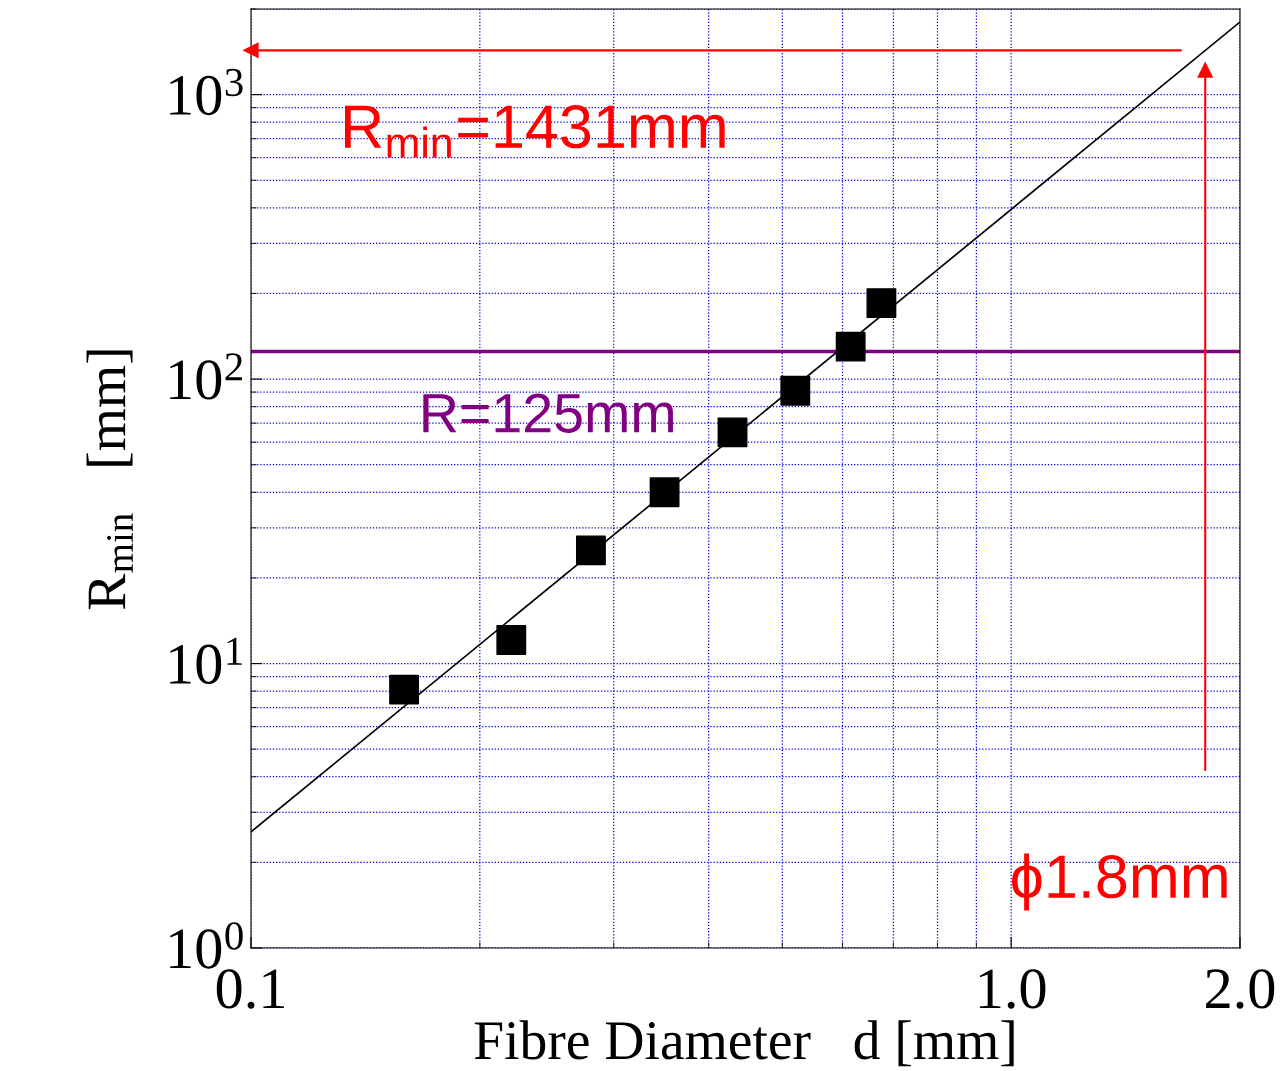 This screenshot has width=1287, height=1071. Describe the element at coordinates (535, 131) in the screenshot. I see `ref-line-label: R$_{min}$=1431mm` at that location.